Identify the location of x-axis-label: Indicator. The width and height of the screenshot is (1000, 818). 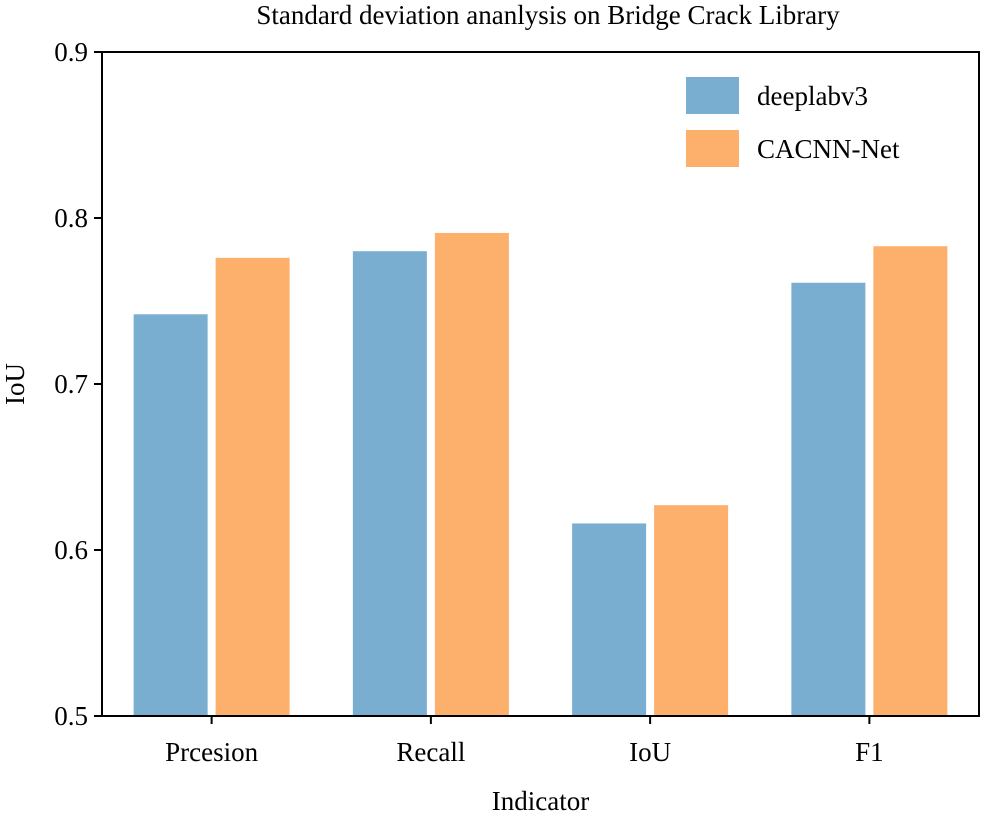
(540, 801).